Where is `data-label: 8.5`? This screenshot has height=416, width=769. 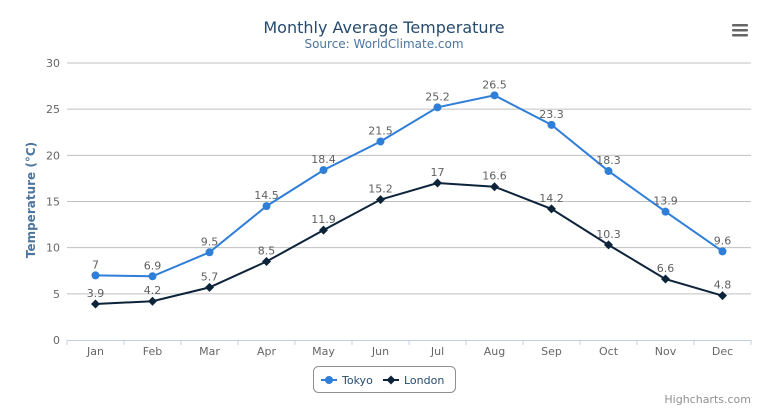 data-label: 8.5 is located at coordinates (267, 251).